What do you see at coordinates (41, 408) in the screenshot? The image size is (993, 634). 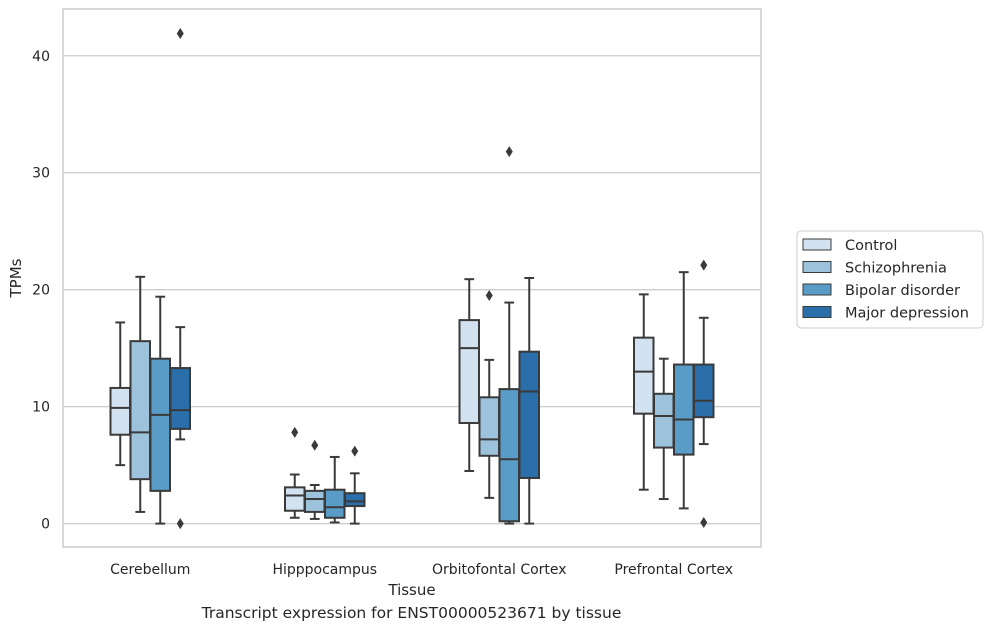 I see `y-tick-label: 10` at bounding box center [41, 408].